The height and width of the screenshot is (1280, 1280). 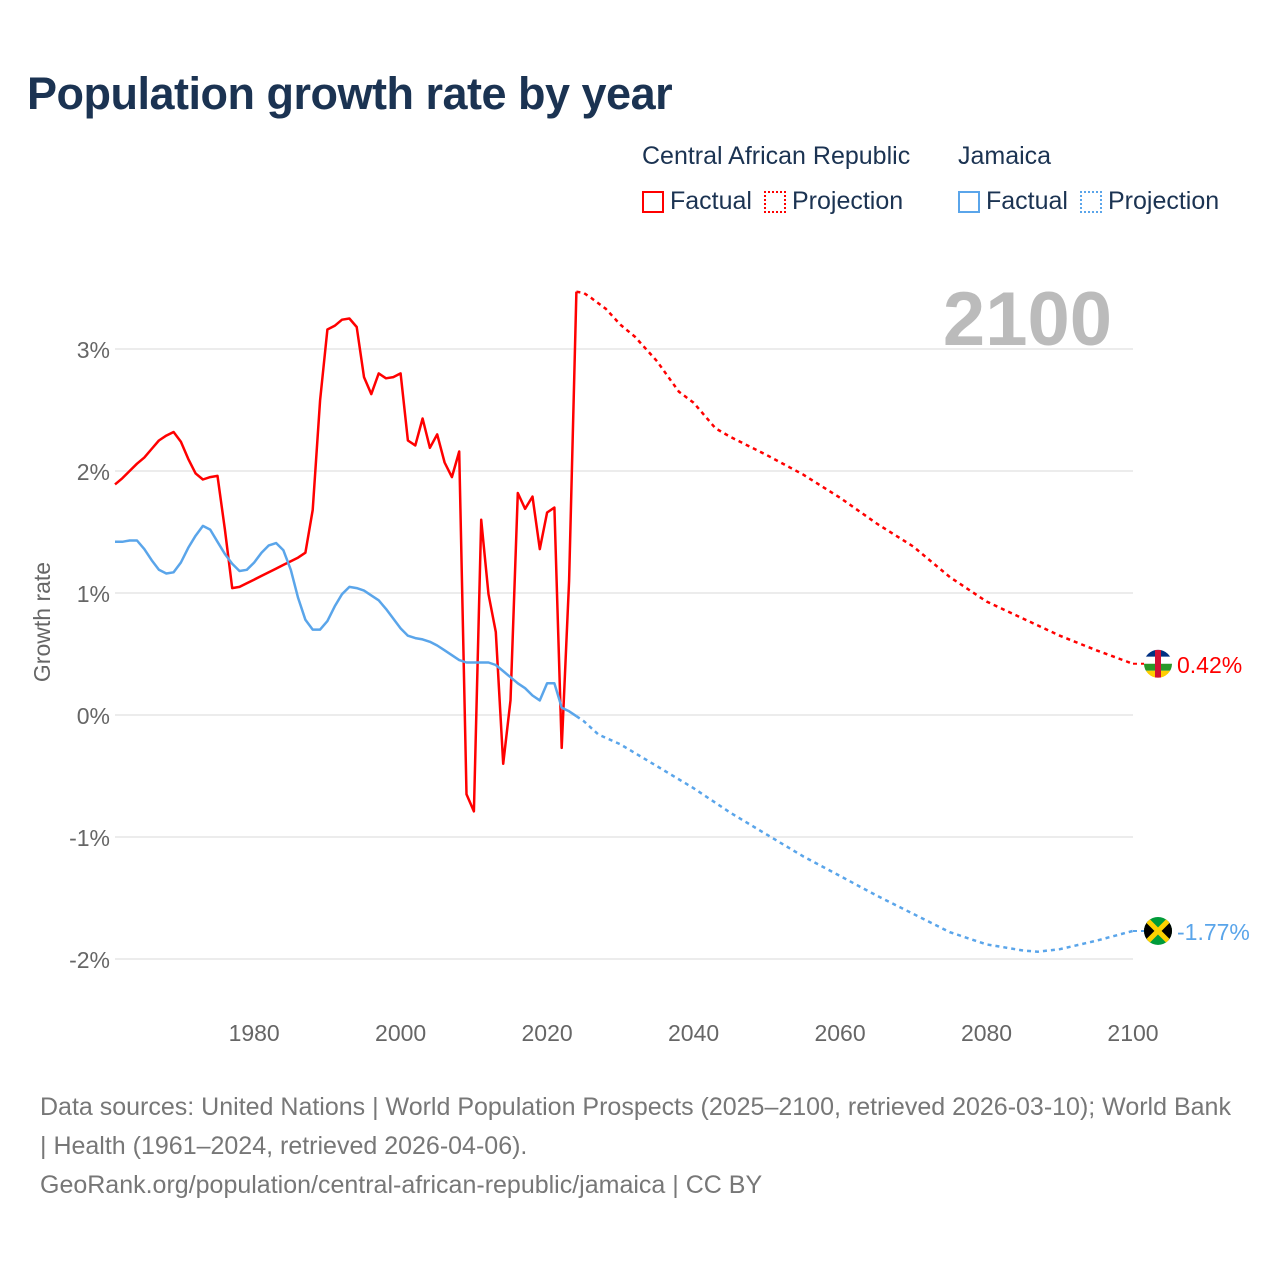 What do you see at coordinates (1088, 179) in the screenshot?
I see `legend-group-jamaica: Jamaica Factual Projection` at bounding box center [1088, 179].